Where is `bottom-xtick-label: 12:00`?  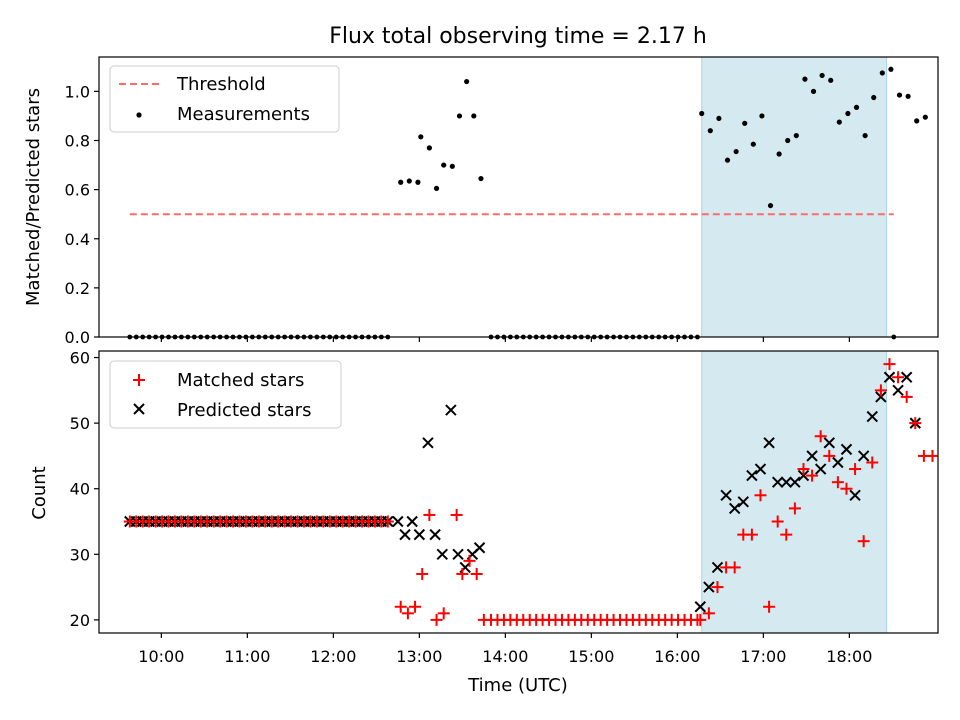
bottom-xtick-label: 12:00 is located at coordinates (333, 656).